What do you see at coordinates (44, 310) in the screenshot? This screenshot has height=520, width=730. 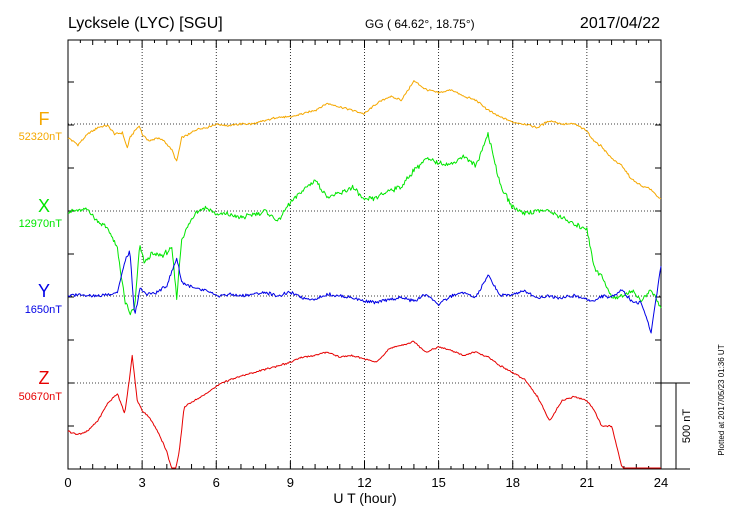 I see `baseline-value-y: 1650nT` at bounding box center [44, 310].